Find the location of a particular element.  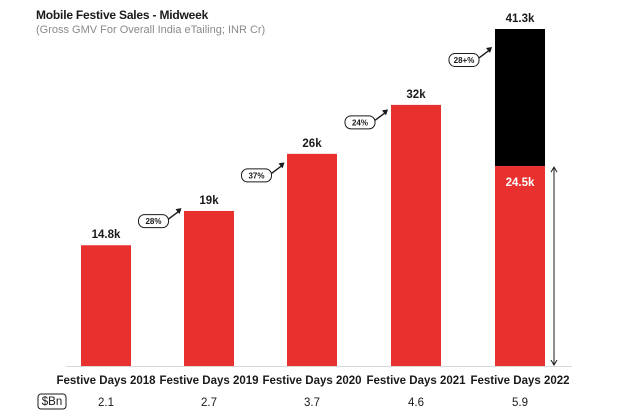

bar-value-label: 26k is located at coordinates (312, 144).